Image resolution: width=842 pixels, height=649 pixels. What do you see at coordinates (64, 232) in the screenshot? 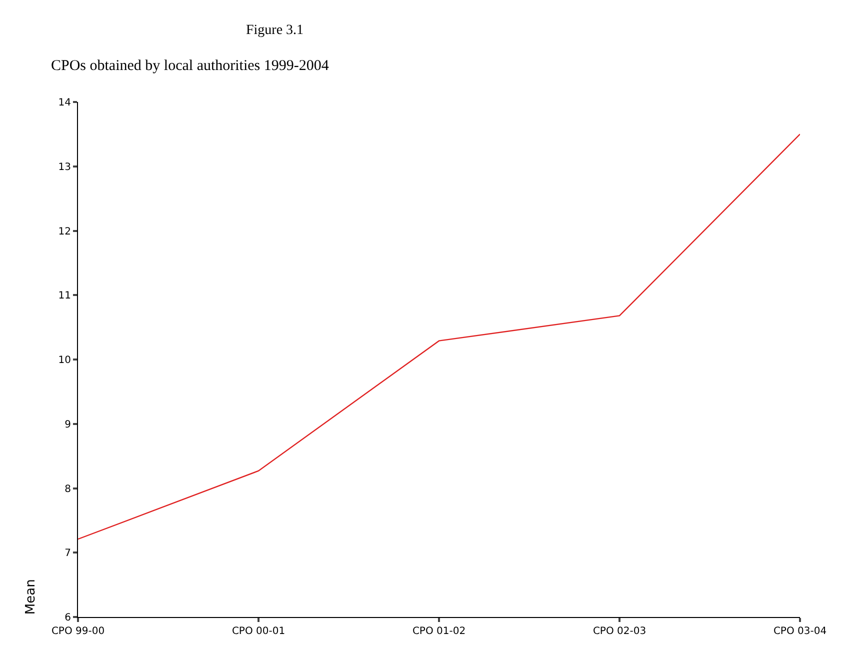
I see `y-tick-label: 12` at bounding box center [64, 232].